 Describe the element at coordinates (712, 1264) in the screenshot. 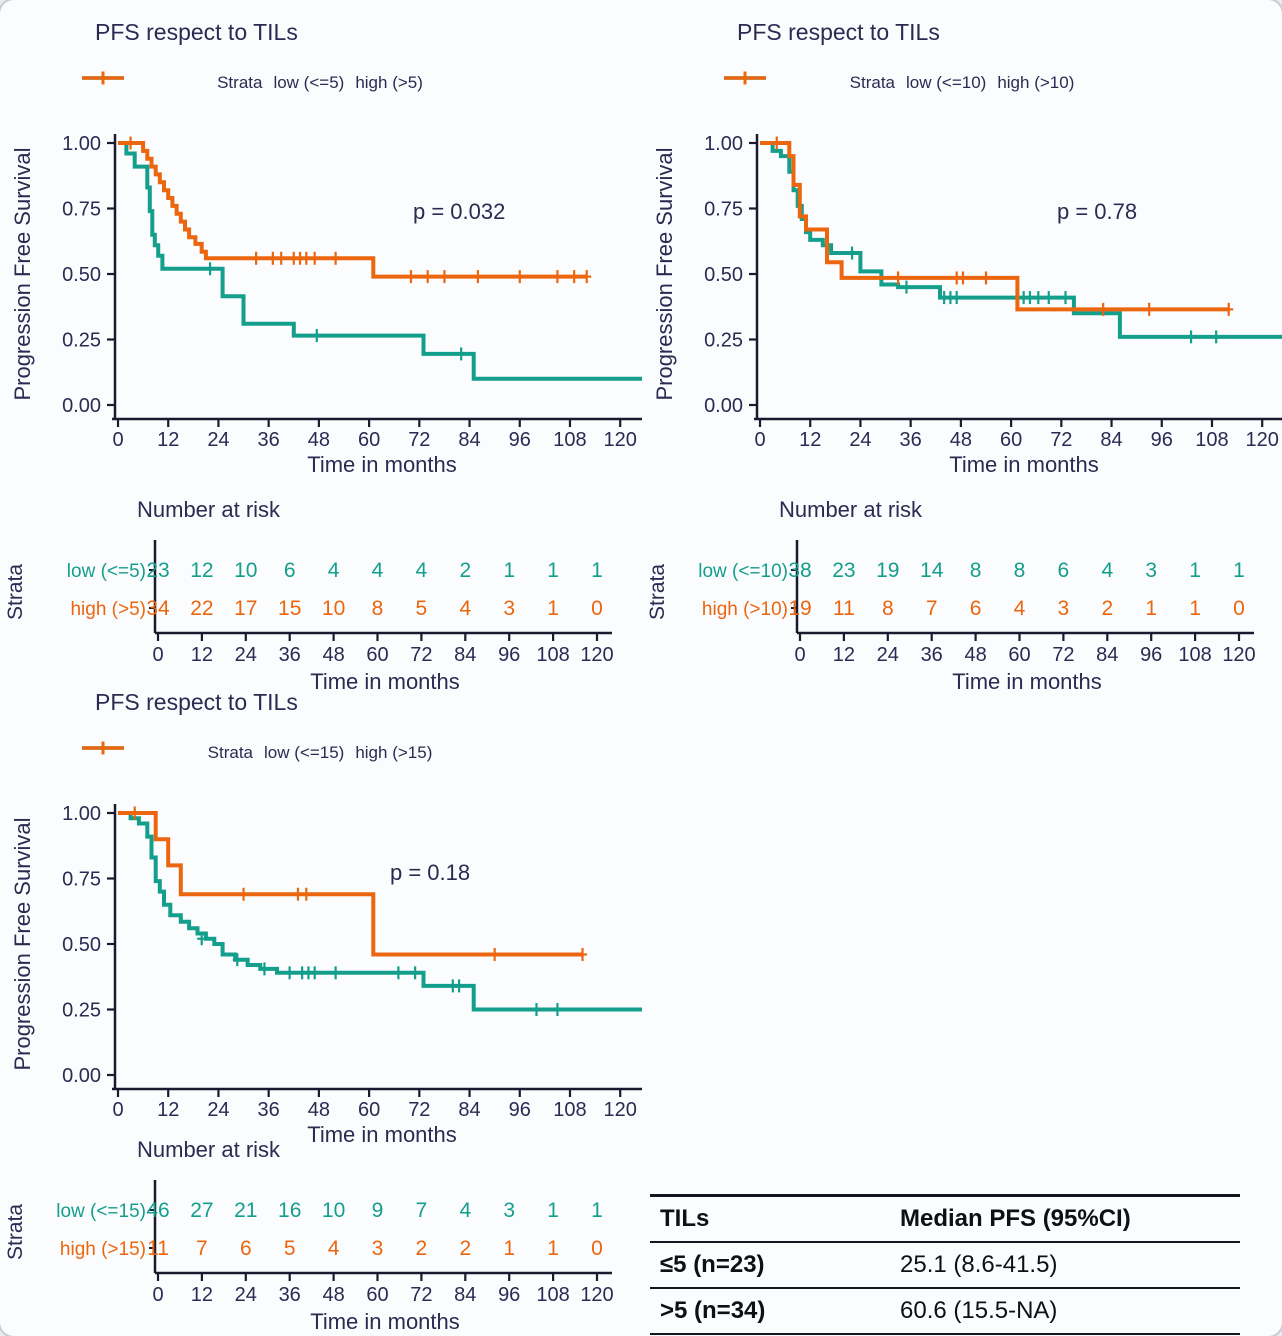

I see `table-cell-group: ≤5 (n=23)` at that location.